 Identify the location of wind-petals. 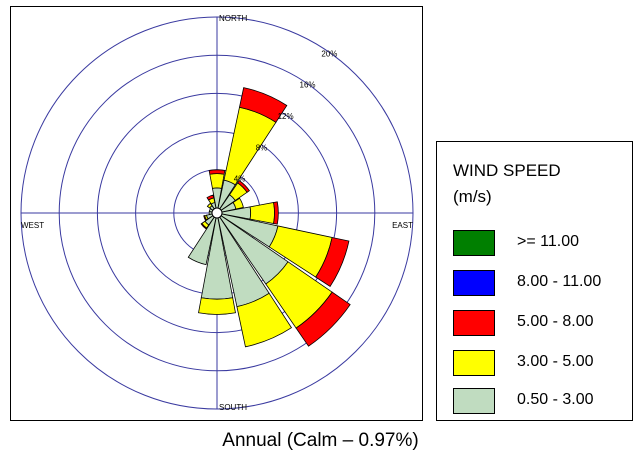
(269, 217).